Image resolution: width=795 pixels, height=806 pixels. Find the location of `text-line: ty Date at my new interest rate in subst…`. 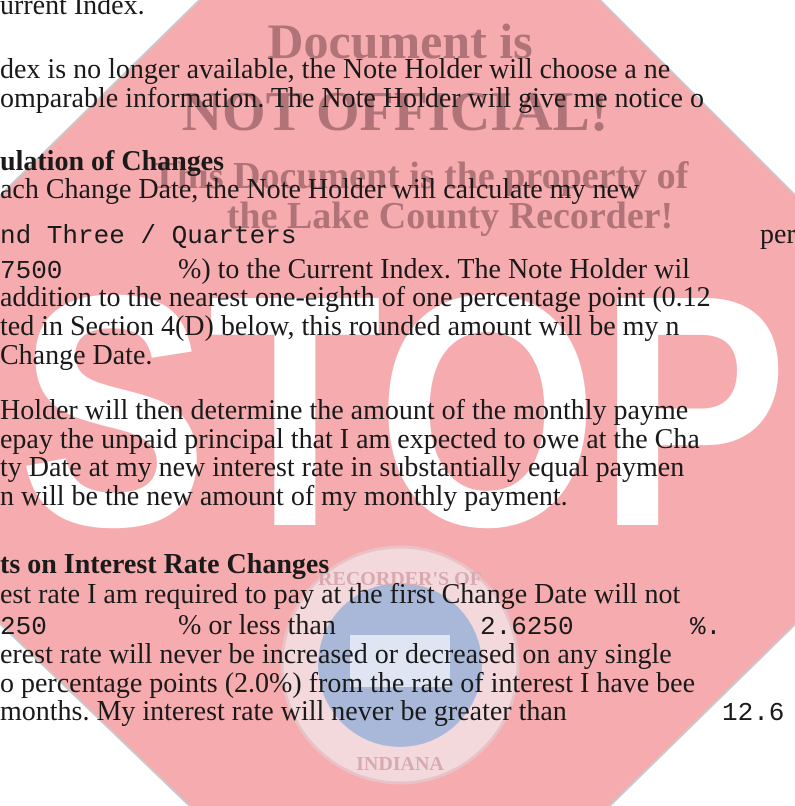

text-line: ty Date at my new interest rate in subst… is located at coordinates (342, 467).